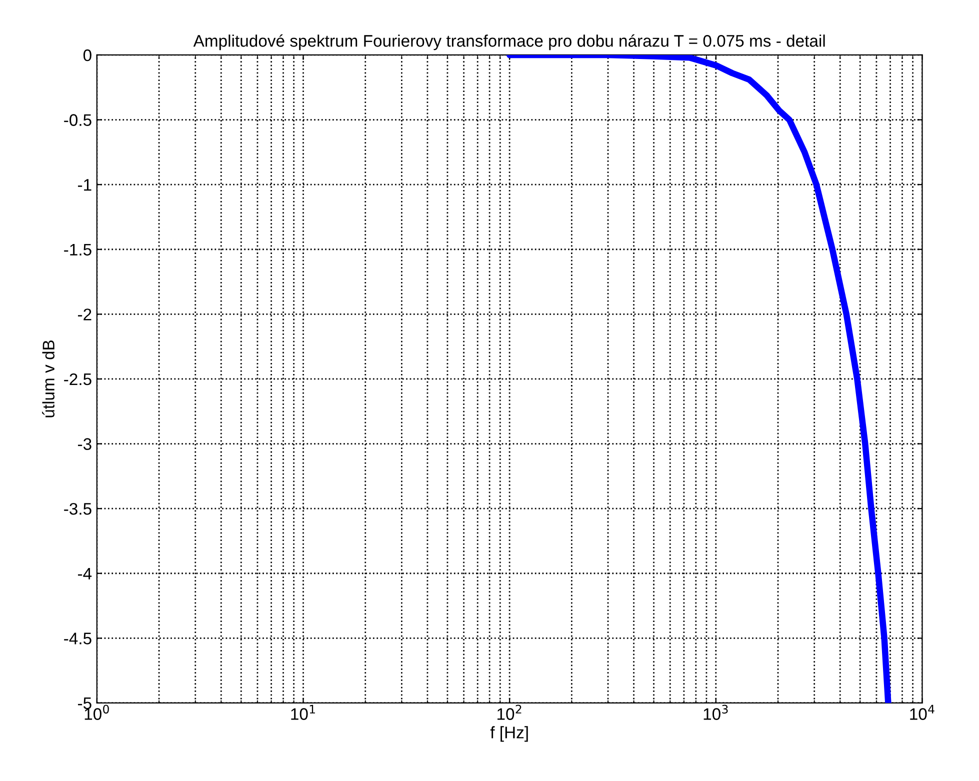 The width and height of the screenshot is (979, 781). I want to click on x-tick-label: 10$^{3}$, so click(716, 712).